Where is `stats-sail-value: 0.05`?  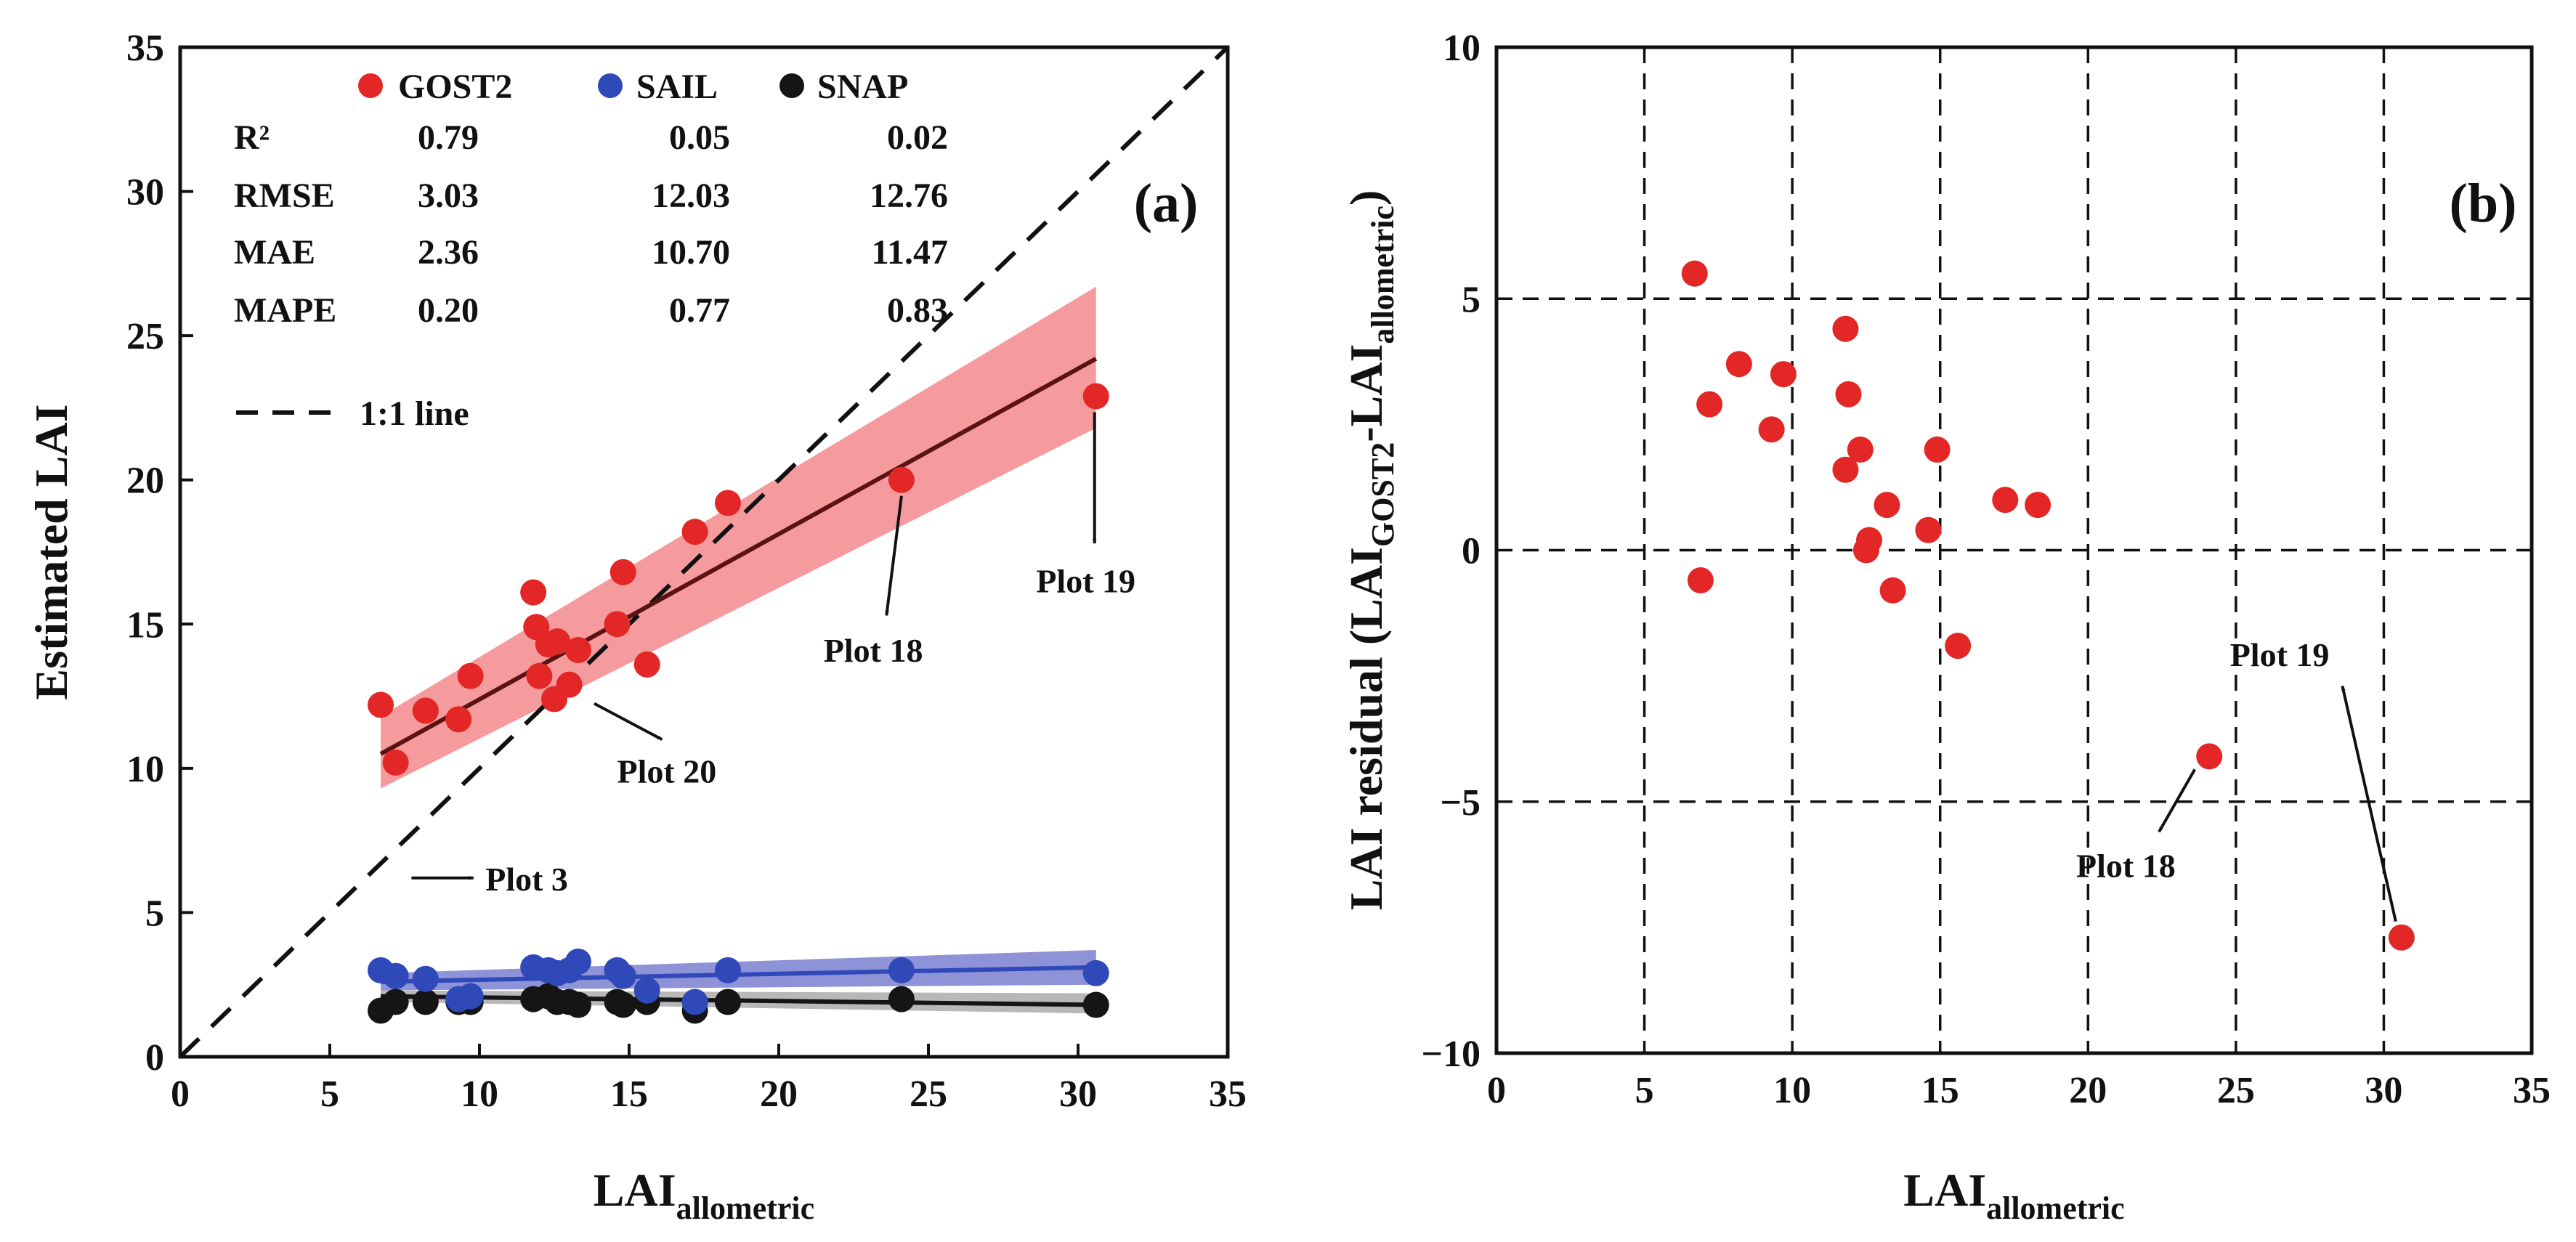
stats-sail-value: 0.05 is located at coordinates (699, 137).